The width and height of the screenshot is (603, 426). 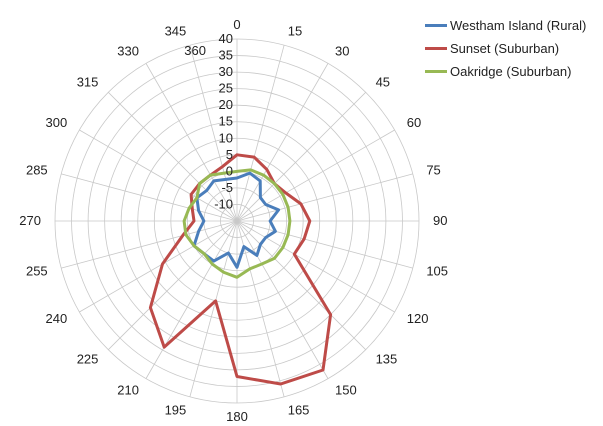 I want to click on radial-tick-label: 10, so click(x=226, y=137).